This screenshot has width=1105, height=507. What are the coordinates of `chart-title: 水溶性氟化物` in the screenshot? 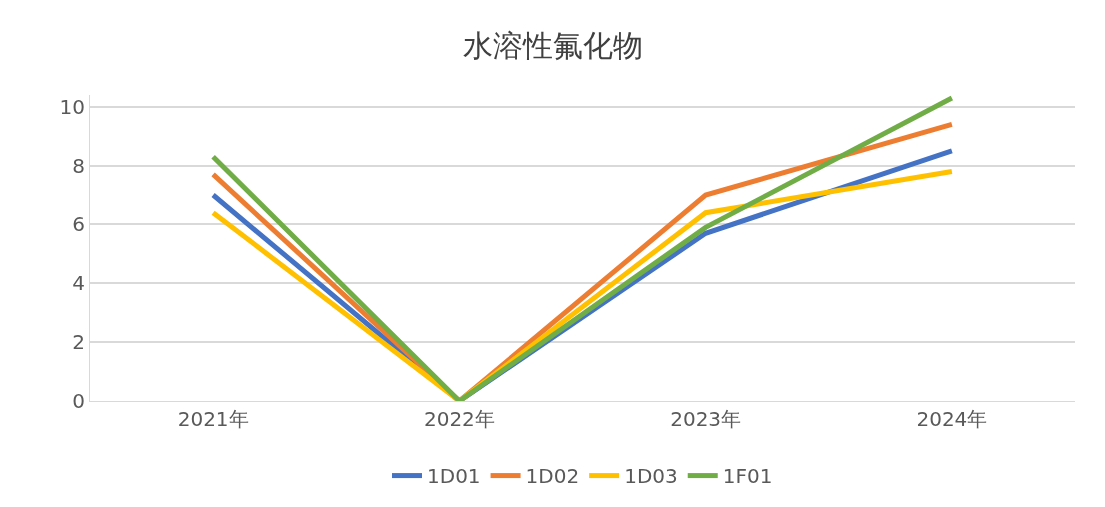 It's located at (552, 46).